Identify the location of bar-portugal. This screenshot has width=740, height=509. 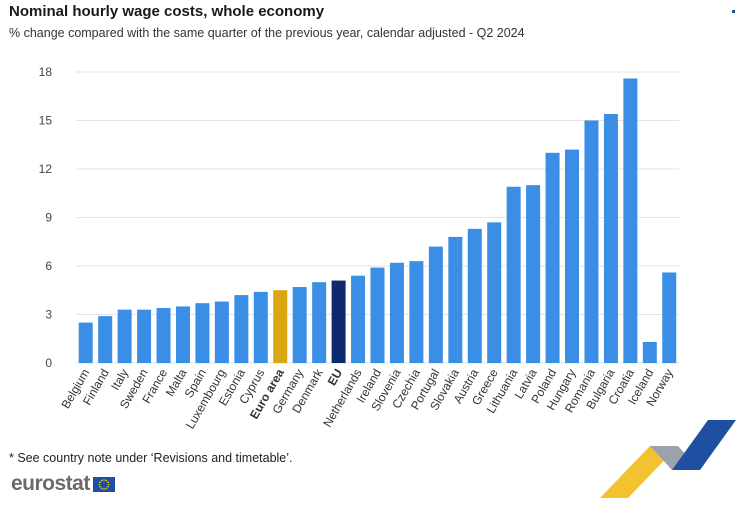
(435, 304).